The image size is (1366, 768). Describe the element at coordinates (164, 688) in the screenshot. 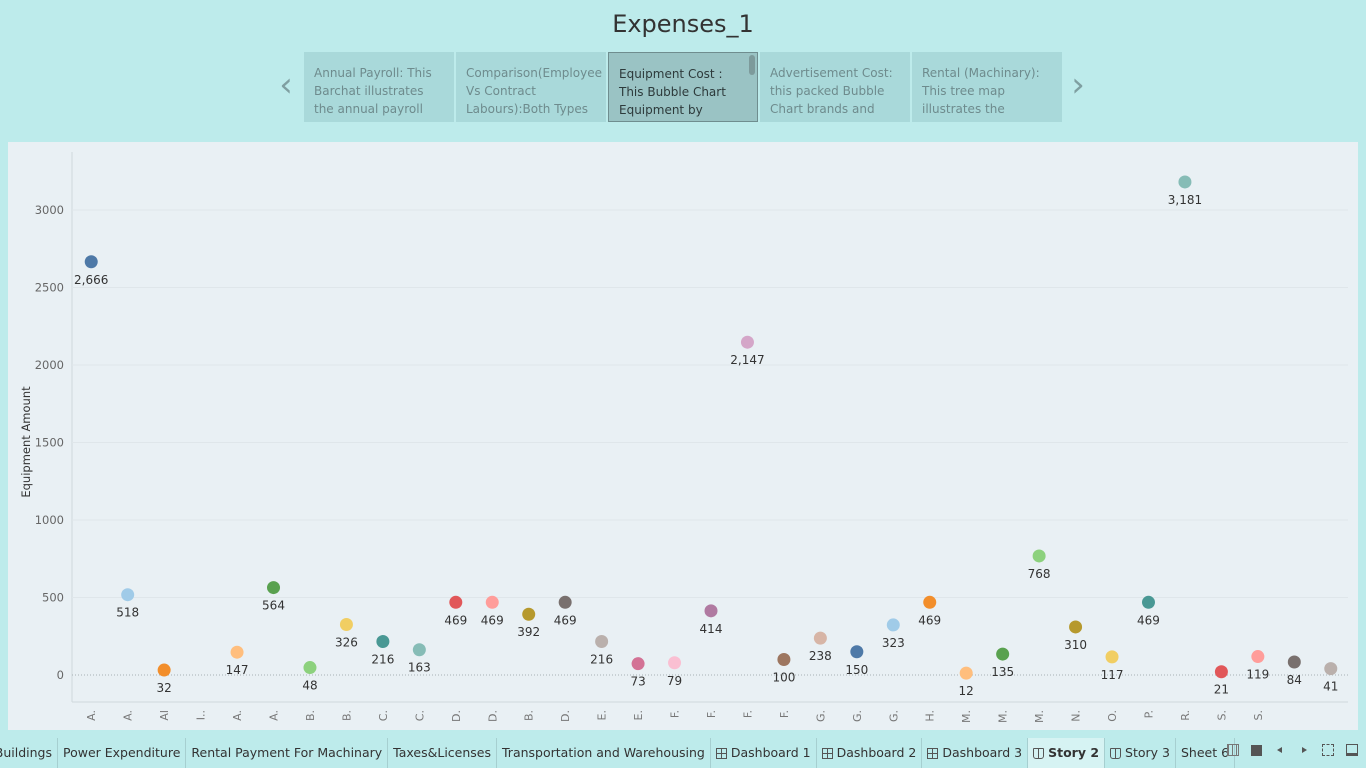

I see `data-label: 32` at that location.